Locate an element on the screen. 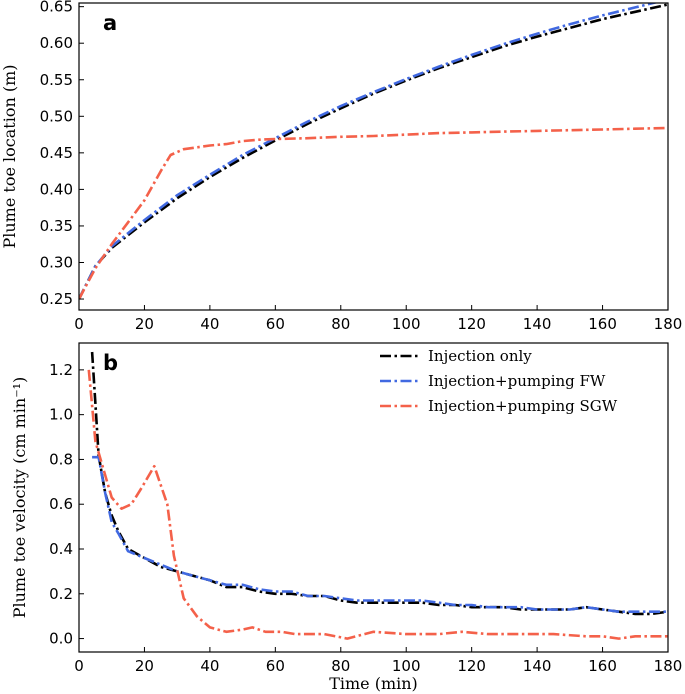 Image resolution: width=685 pixels, height=694 pixels. y-tick-label: 0.65 is located at coordinates (56, 8).